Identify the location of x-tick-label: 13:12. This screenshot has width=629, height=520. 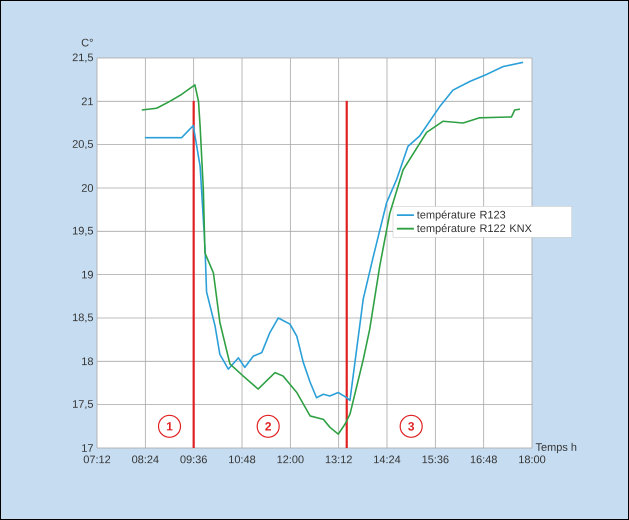
(339, 460).